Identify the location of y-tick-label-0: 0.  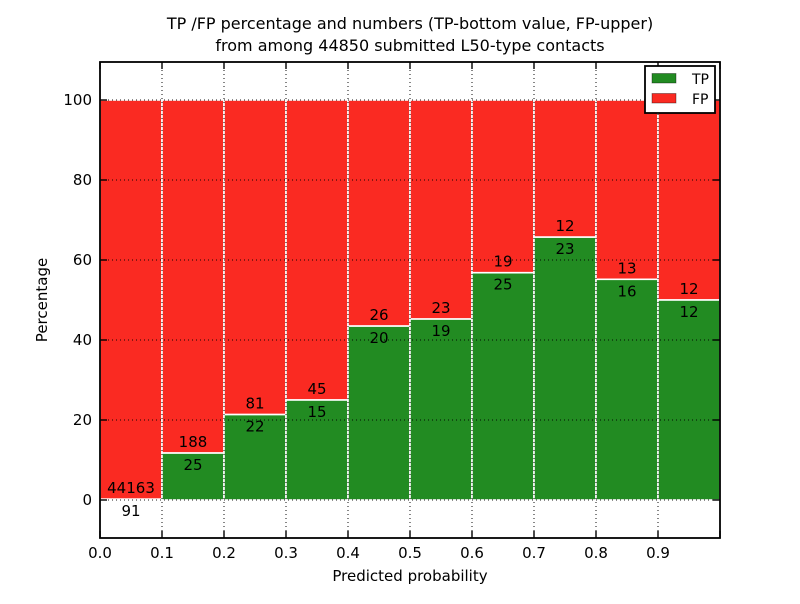
(87, 500).